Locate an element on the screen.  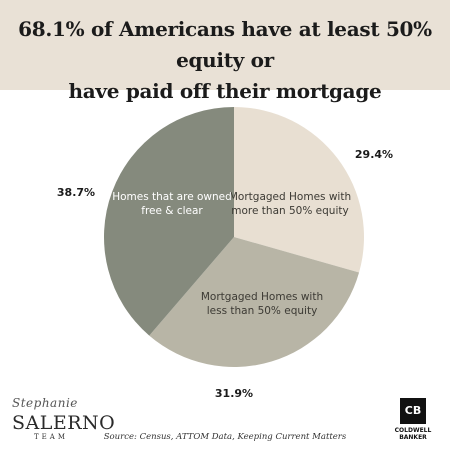
brand-team-text: TEAM is located at coordinates (51, 437).